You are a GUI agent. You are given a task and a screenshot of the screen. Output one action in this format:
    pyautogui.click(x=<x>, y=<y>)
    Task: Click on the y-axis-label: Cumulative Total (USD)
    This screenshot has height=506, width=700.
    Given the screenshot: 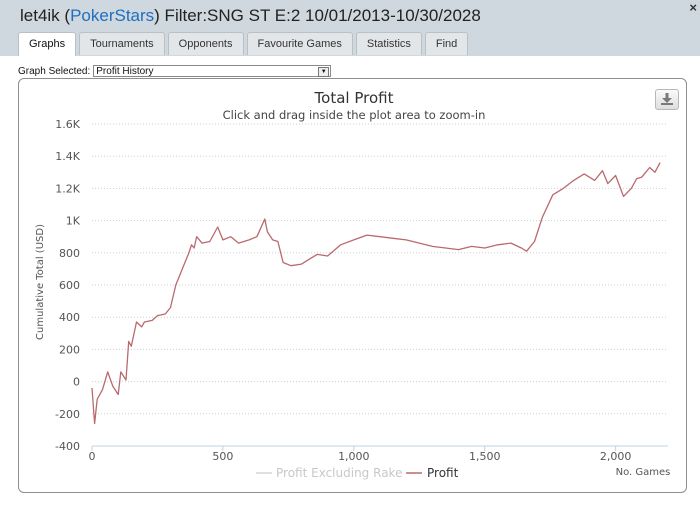 What is the action you would take?
    pyautogui.click(x=40, y=282)
    